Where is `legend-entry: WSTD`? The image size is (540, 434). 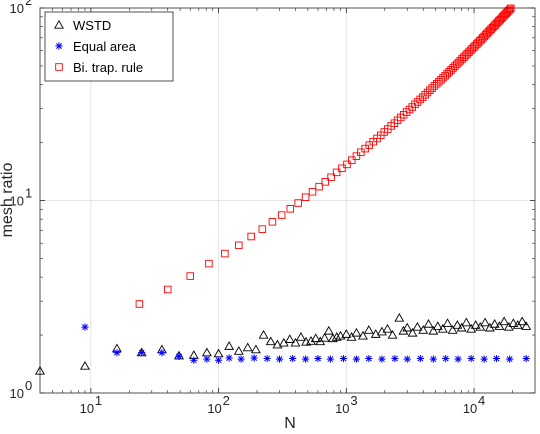 legend-entry: WSTD is located at coordinates (92, 25).